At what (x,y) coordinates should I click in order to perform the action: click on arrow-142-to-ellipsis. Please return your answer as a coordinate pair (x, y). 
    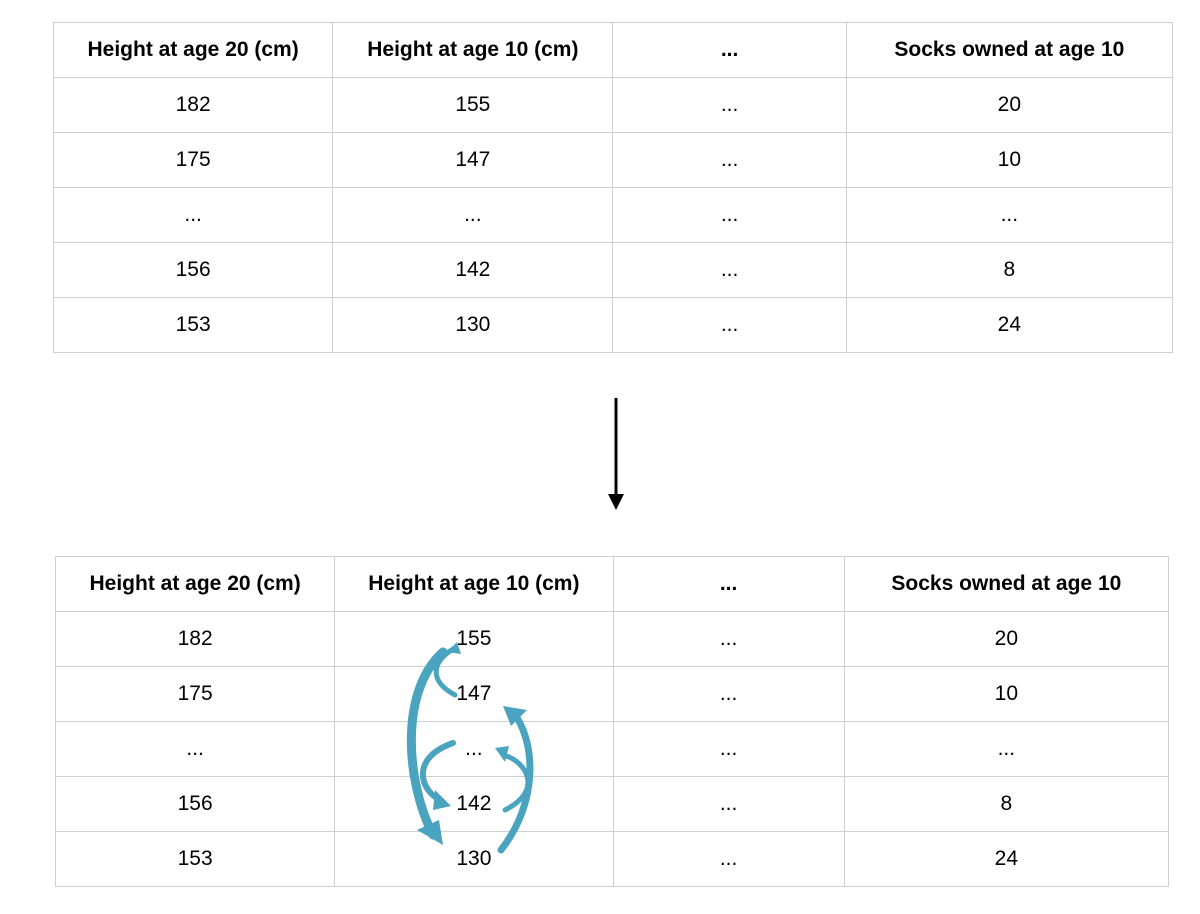
    Looking at the image, I should click on (515, 782).